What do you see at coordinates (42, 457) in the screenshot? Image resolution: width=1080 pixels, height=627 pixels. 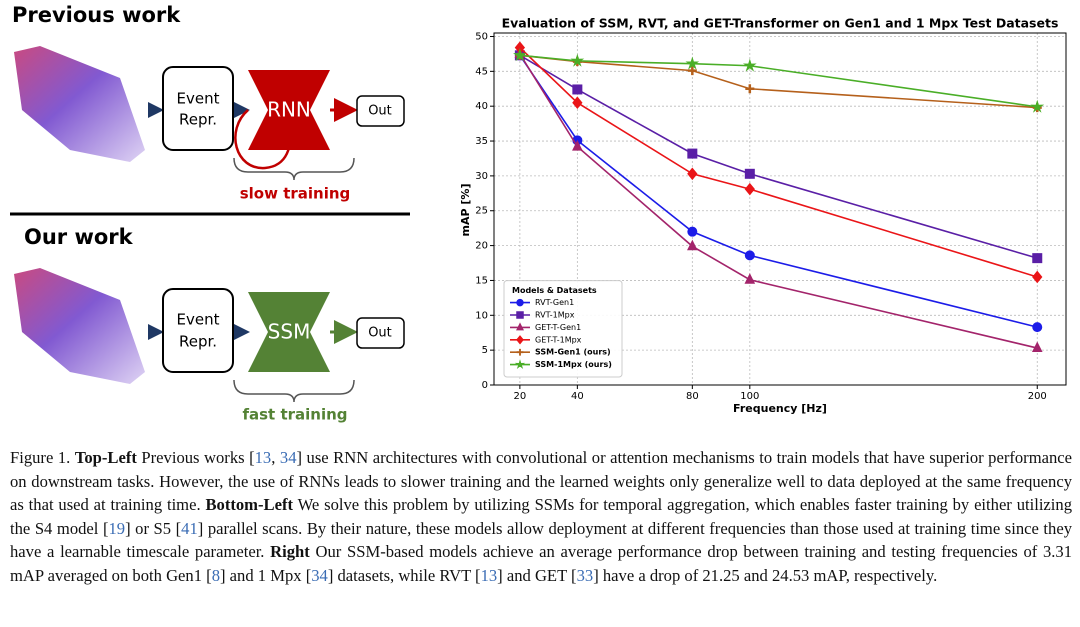 I see `caption-text: Figure 1.` at bounding box center [42, 457].